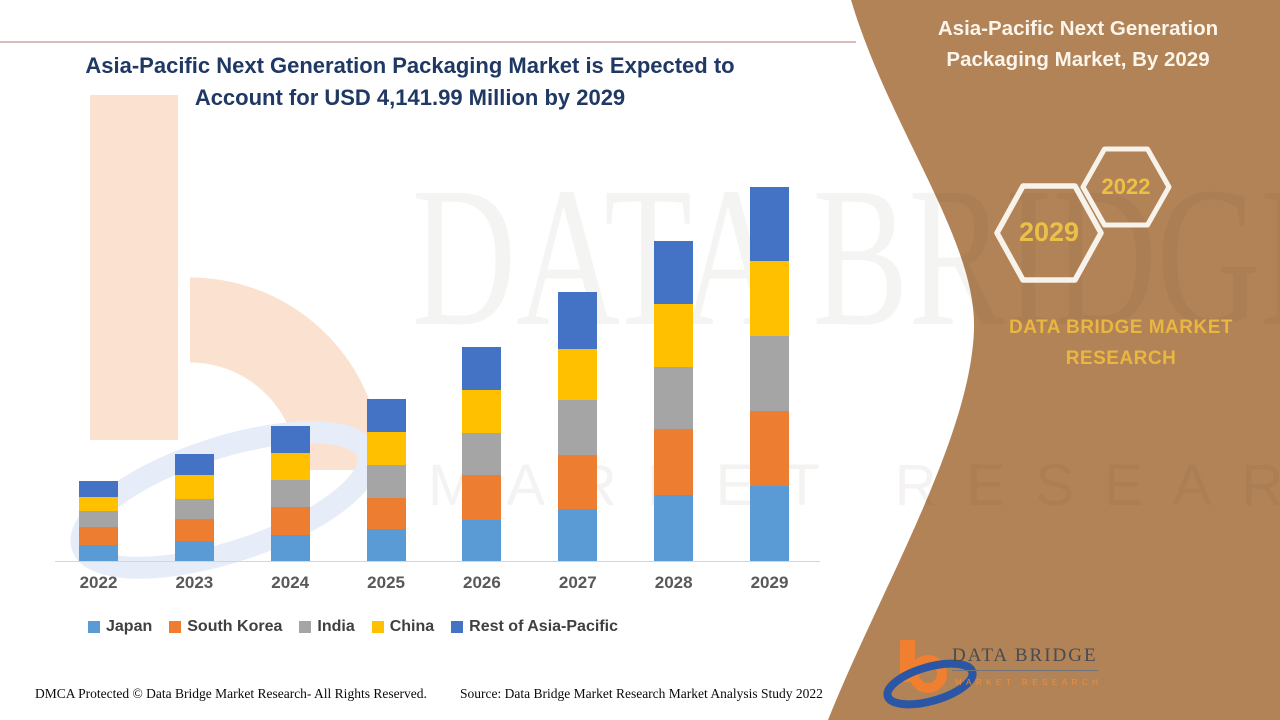 Image resolution: width=1280 pixels, height=720 pixels. Describe the element at coordinates (194, 530) in the screenshot. I see `bar-segment-south-korea-2023` at that location.